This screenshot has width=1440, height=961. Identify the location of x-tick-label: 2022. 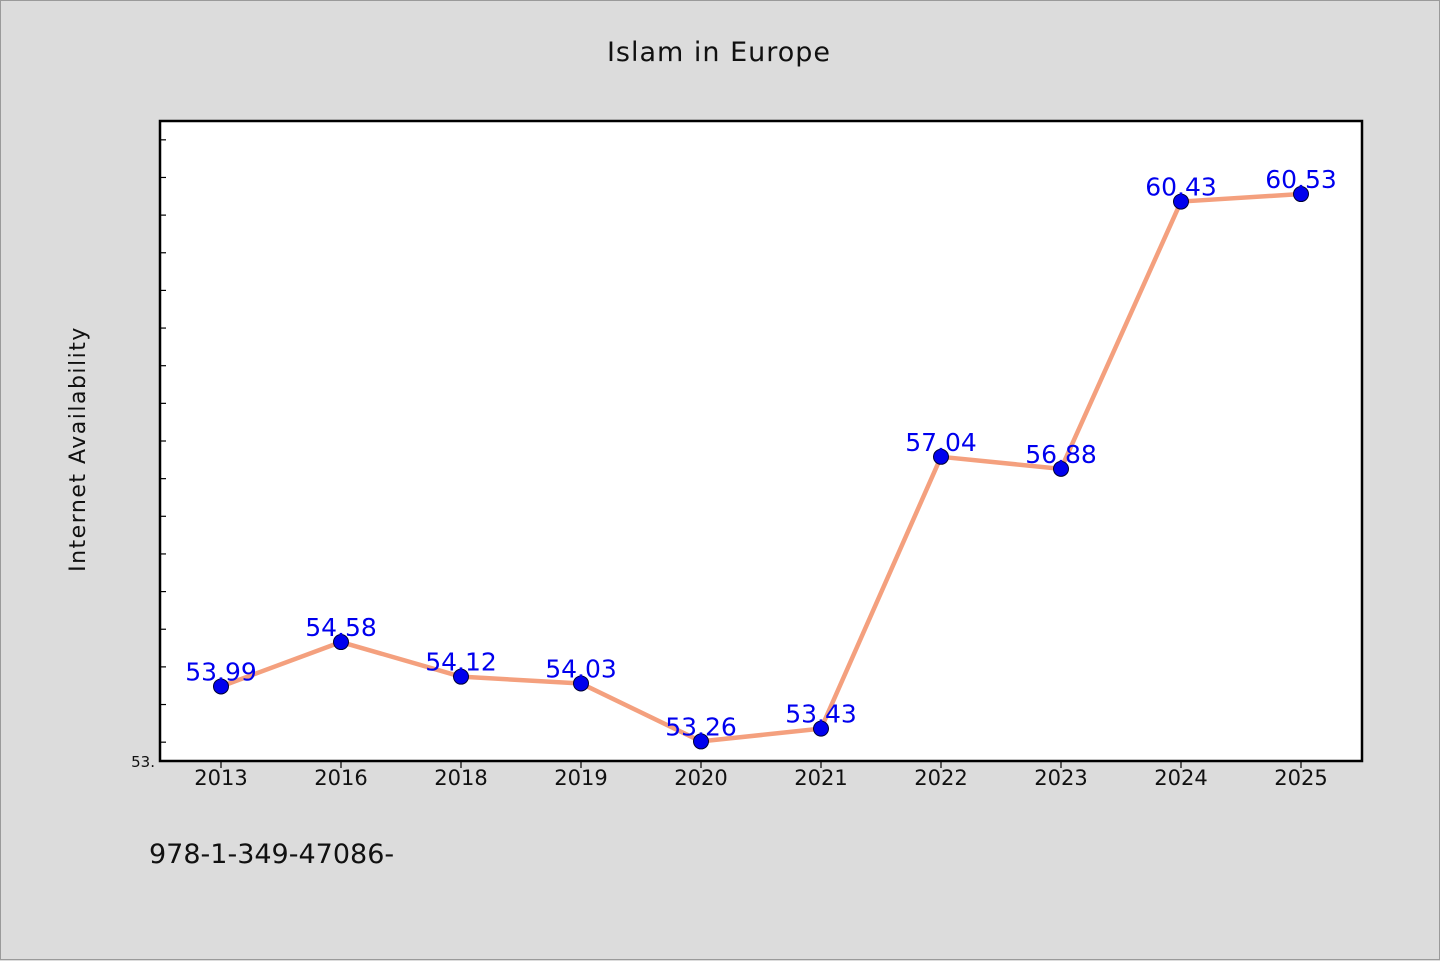
(940, 778).